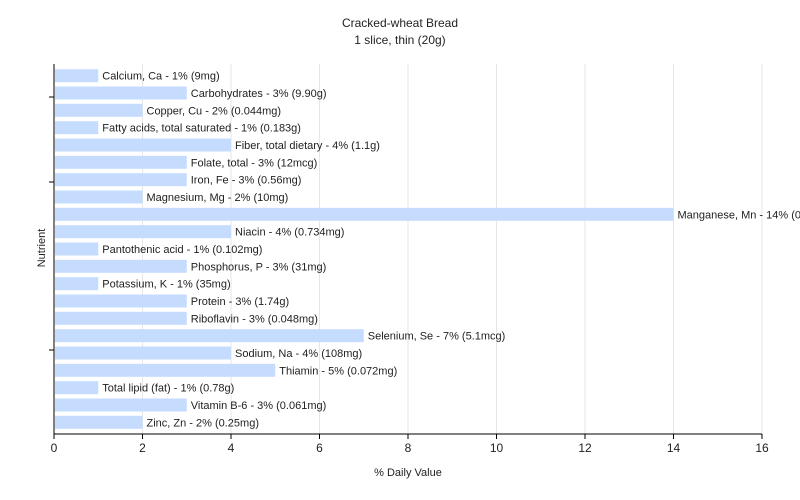 This screenshot has width=800, height=500. What do you see at coordinates (254, 163) in the screenshot?
I see `bar-label-5: Folate, total - 3% (12mcg)` at bounding box center [254, 163].